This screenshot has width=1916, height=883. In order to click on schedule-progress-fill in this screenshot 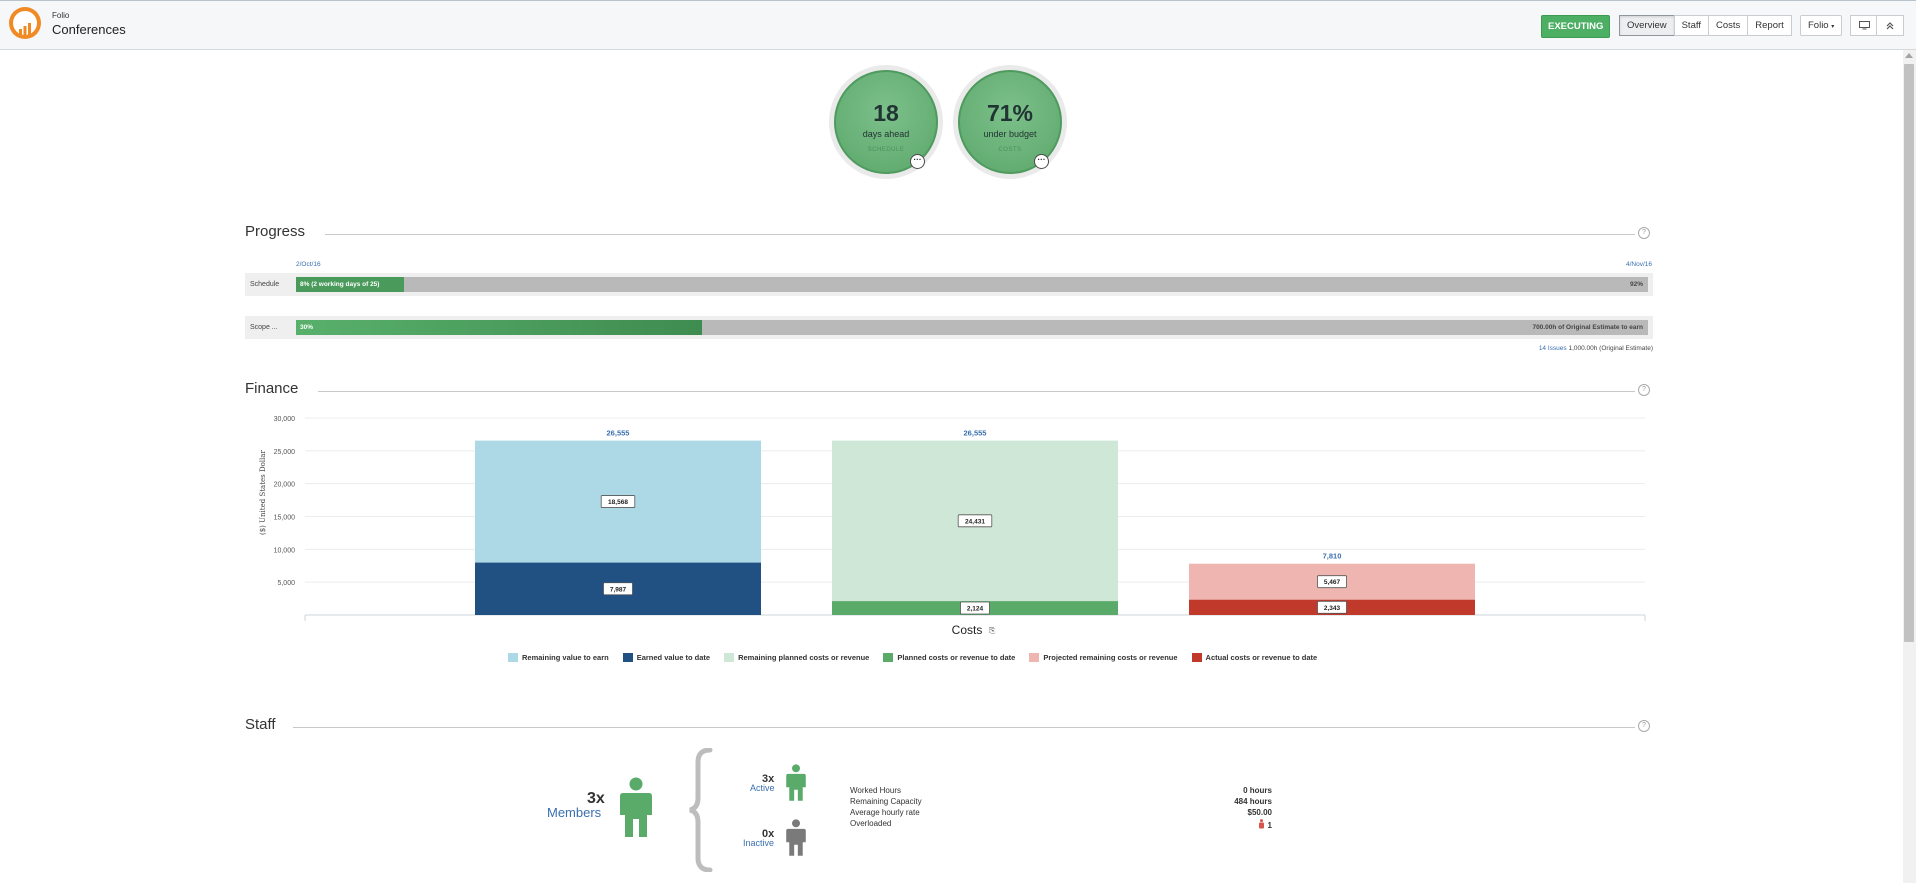, I will do `click(350, 284)`.